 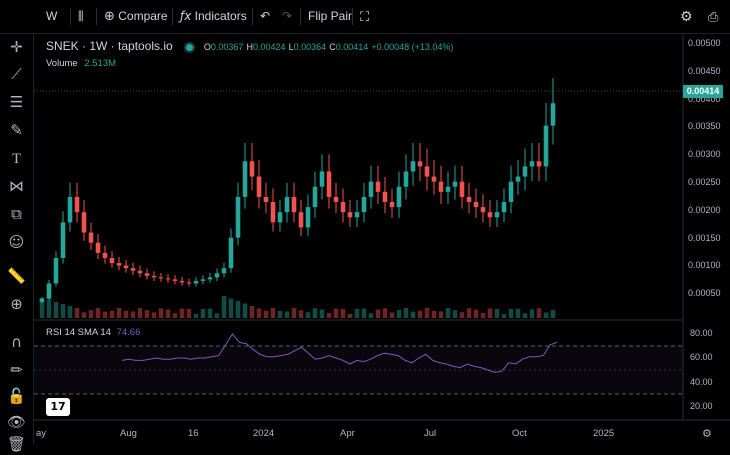 What do you see at coordinates (128, 433) in the screenshot?
I see `time-tick-label: Aug` at bounding box center [128, 433].